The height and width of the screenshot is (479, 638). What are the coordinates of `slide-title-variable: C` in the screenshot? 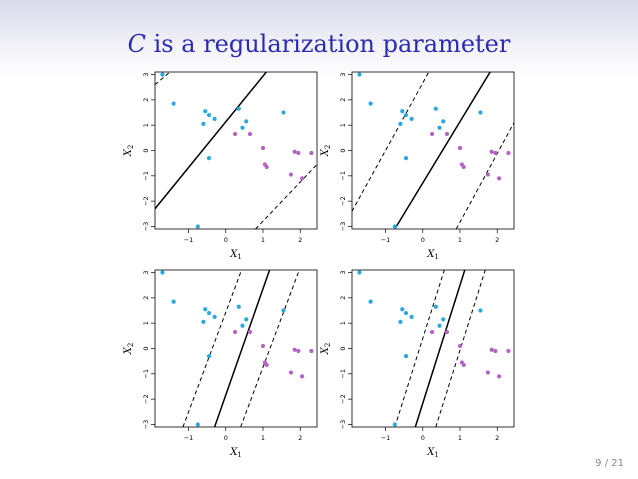 It's located at (136, 44).